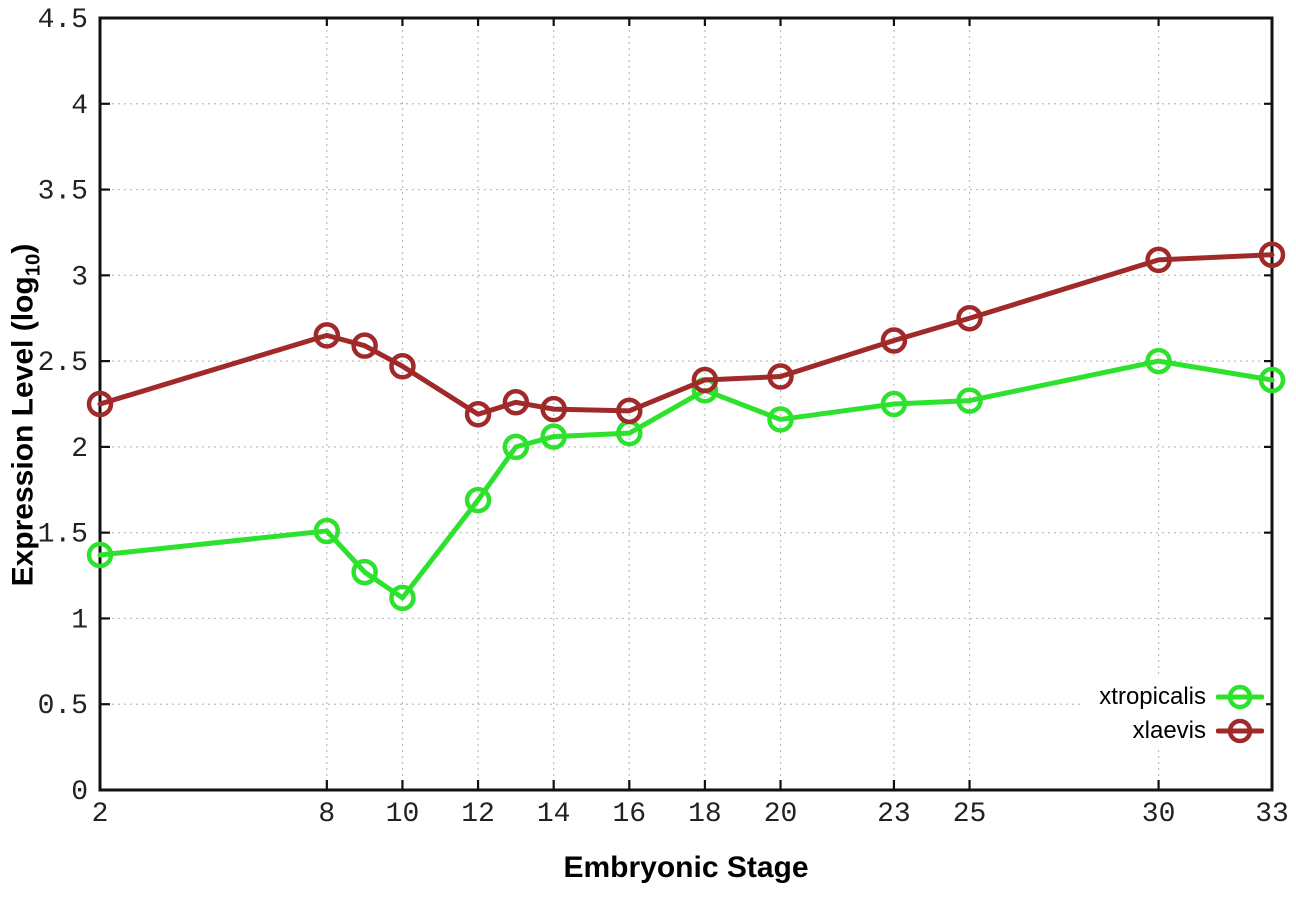  Describe the element at coordinates (23, 431) in the screenshot. I see `y-axis-title-text: Expression Level (log` at that location.